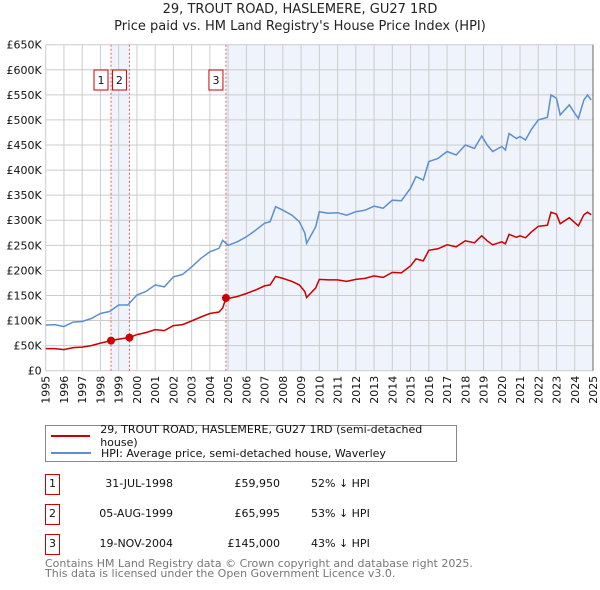 The width and height of the screenshot is (600, 590). I want to click on x-tick-label: 2018, so click(465, 390).